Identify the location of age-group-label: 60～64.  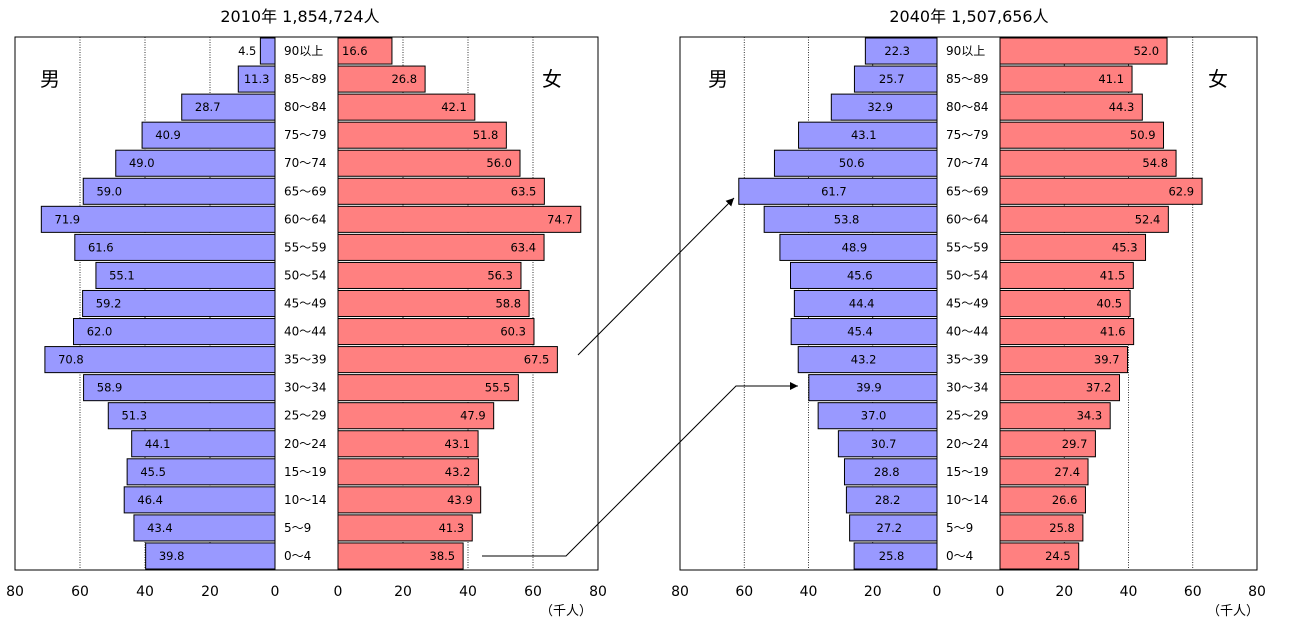
(305, 219).